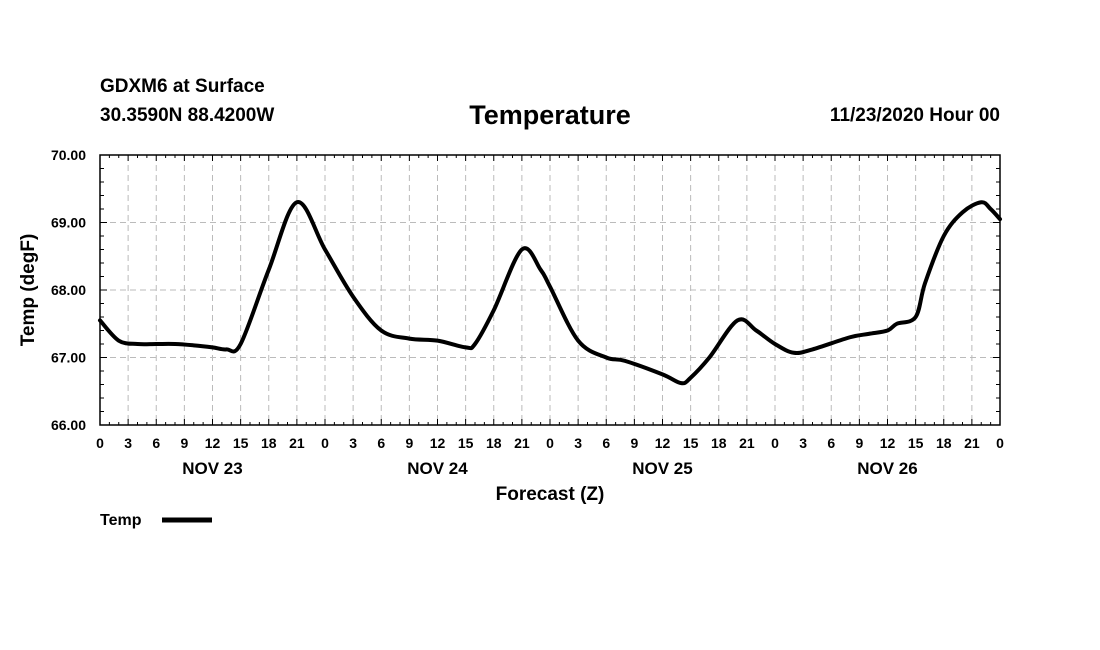  Describe the element at coordinates (887, 468) in the screenshot. I see `day-label: NOV 26` at that location.